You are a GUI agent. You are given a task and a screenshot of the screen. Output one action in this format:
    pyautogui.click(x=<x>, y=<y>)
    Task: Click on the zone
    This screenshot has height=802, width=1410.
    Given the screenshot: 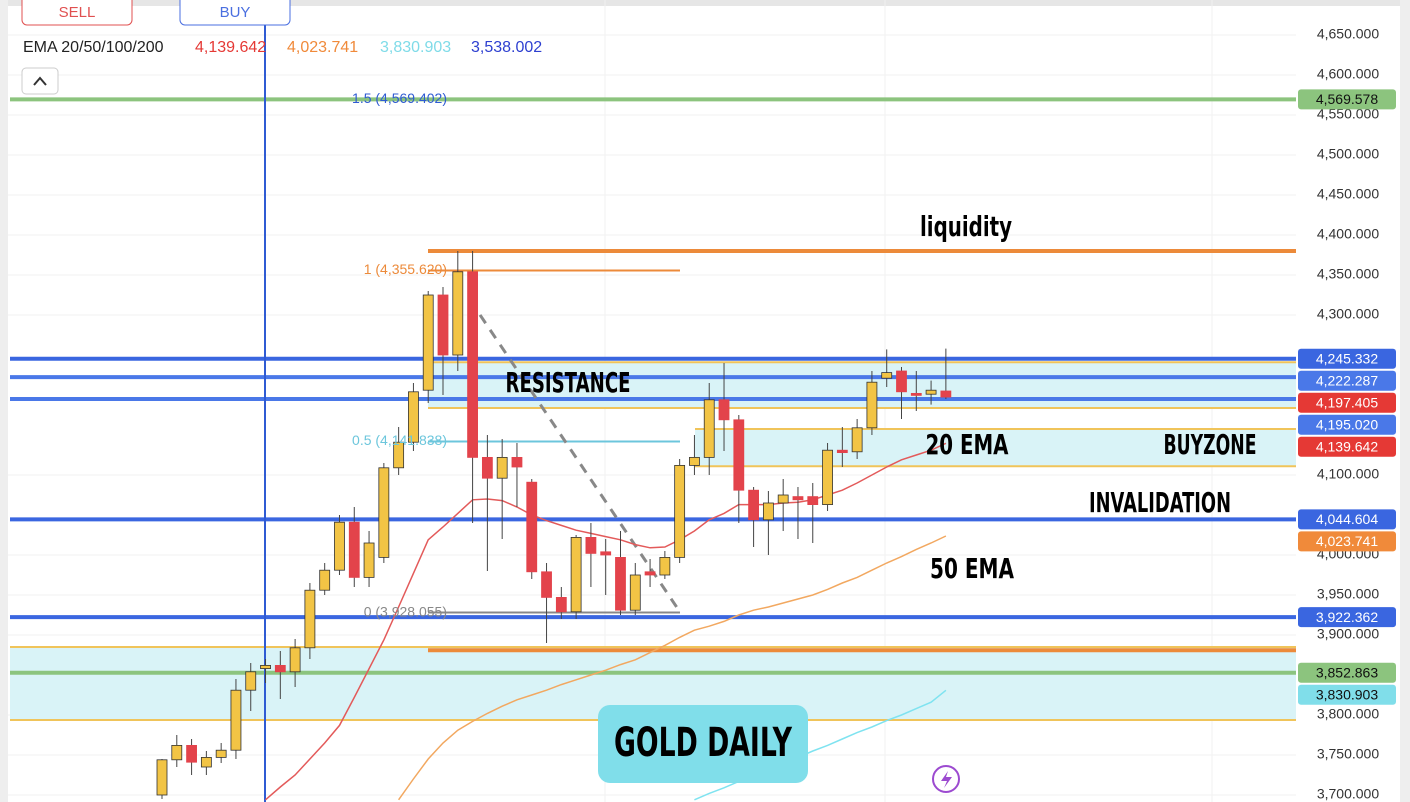 What is the action you would take?
    pyautogui.click(x=995, y=448)
    